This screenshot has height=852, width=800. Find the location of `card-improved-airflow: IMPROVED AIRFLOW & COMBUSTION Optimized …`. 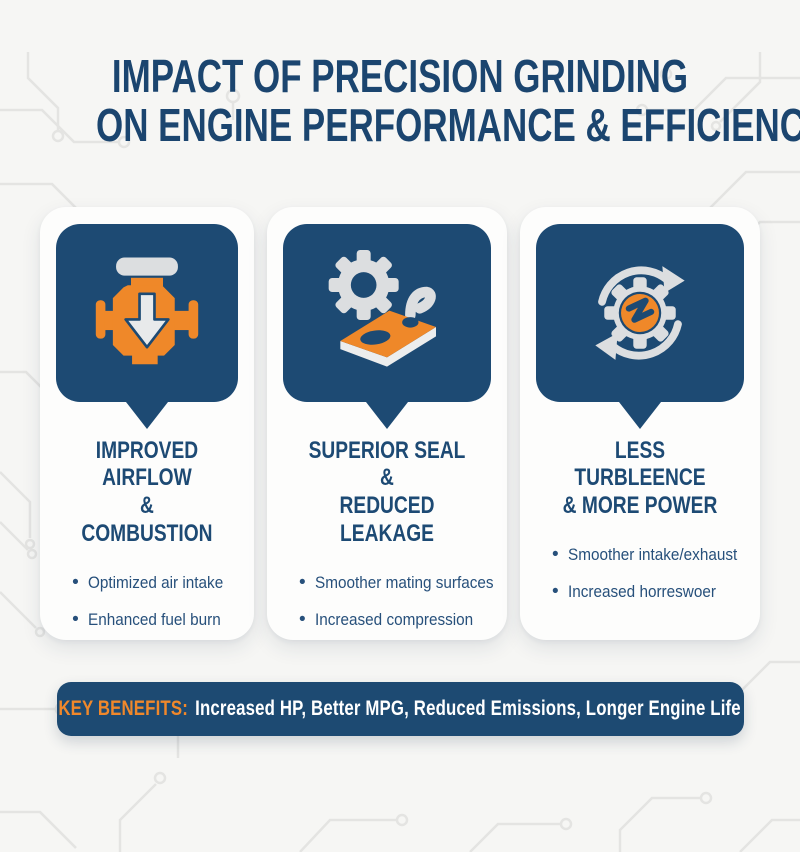

card-improved-airflow: IMPROVED AIRFLOW & COMBUSTION Optimized … is located at coordinates (147, 423).